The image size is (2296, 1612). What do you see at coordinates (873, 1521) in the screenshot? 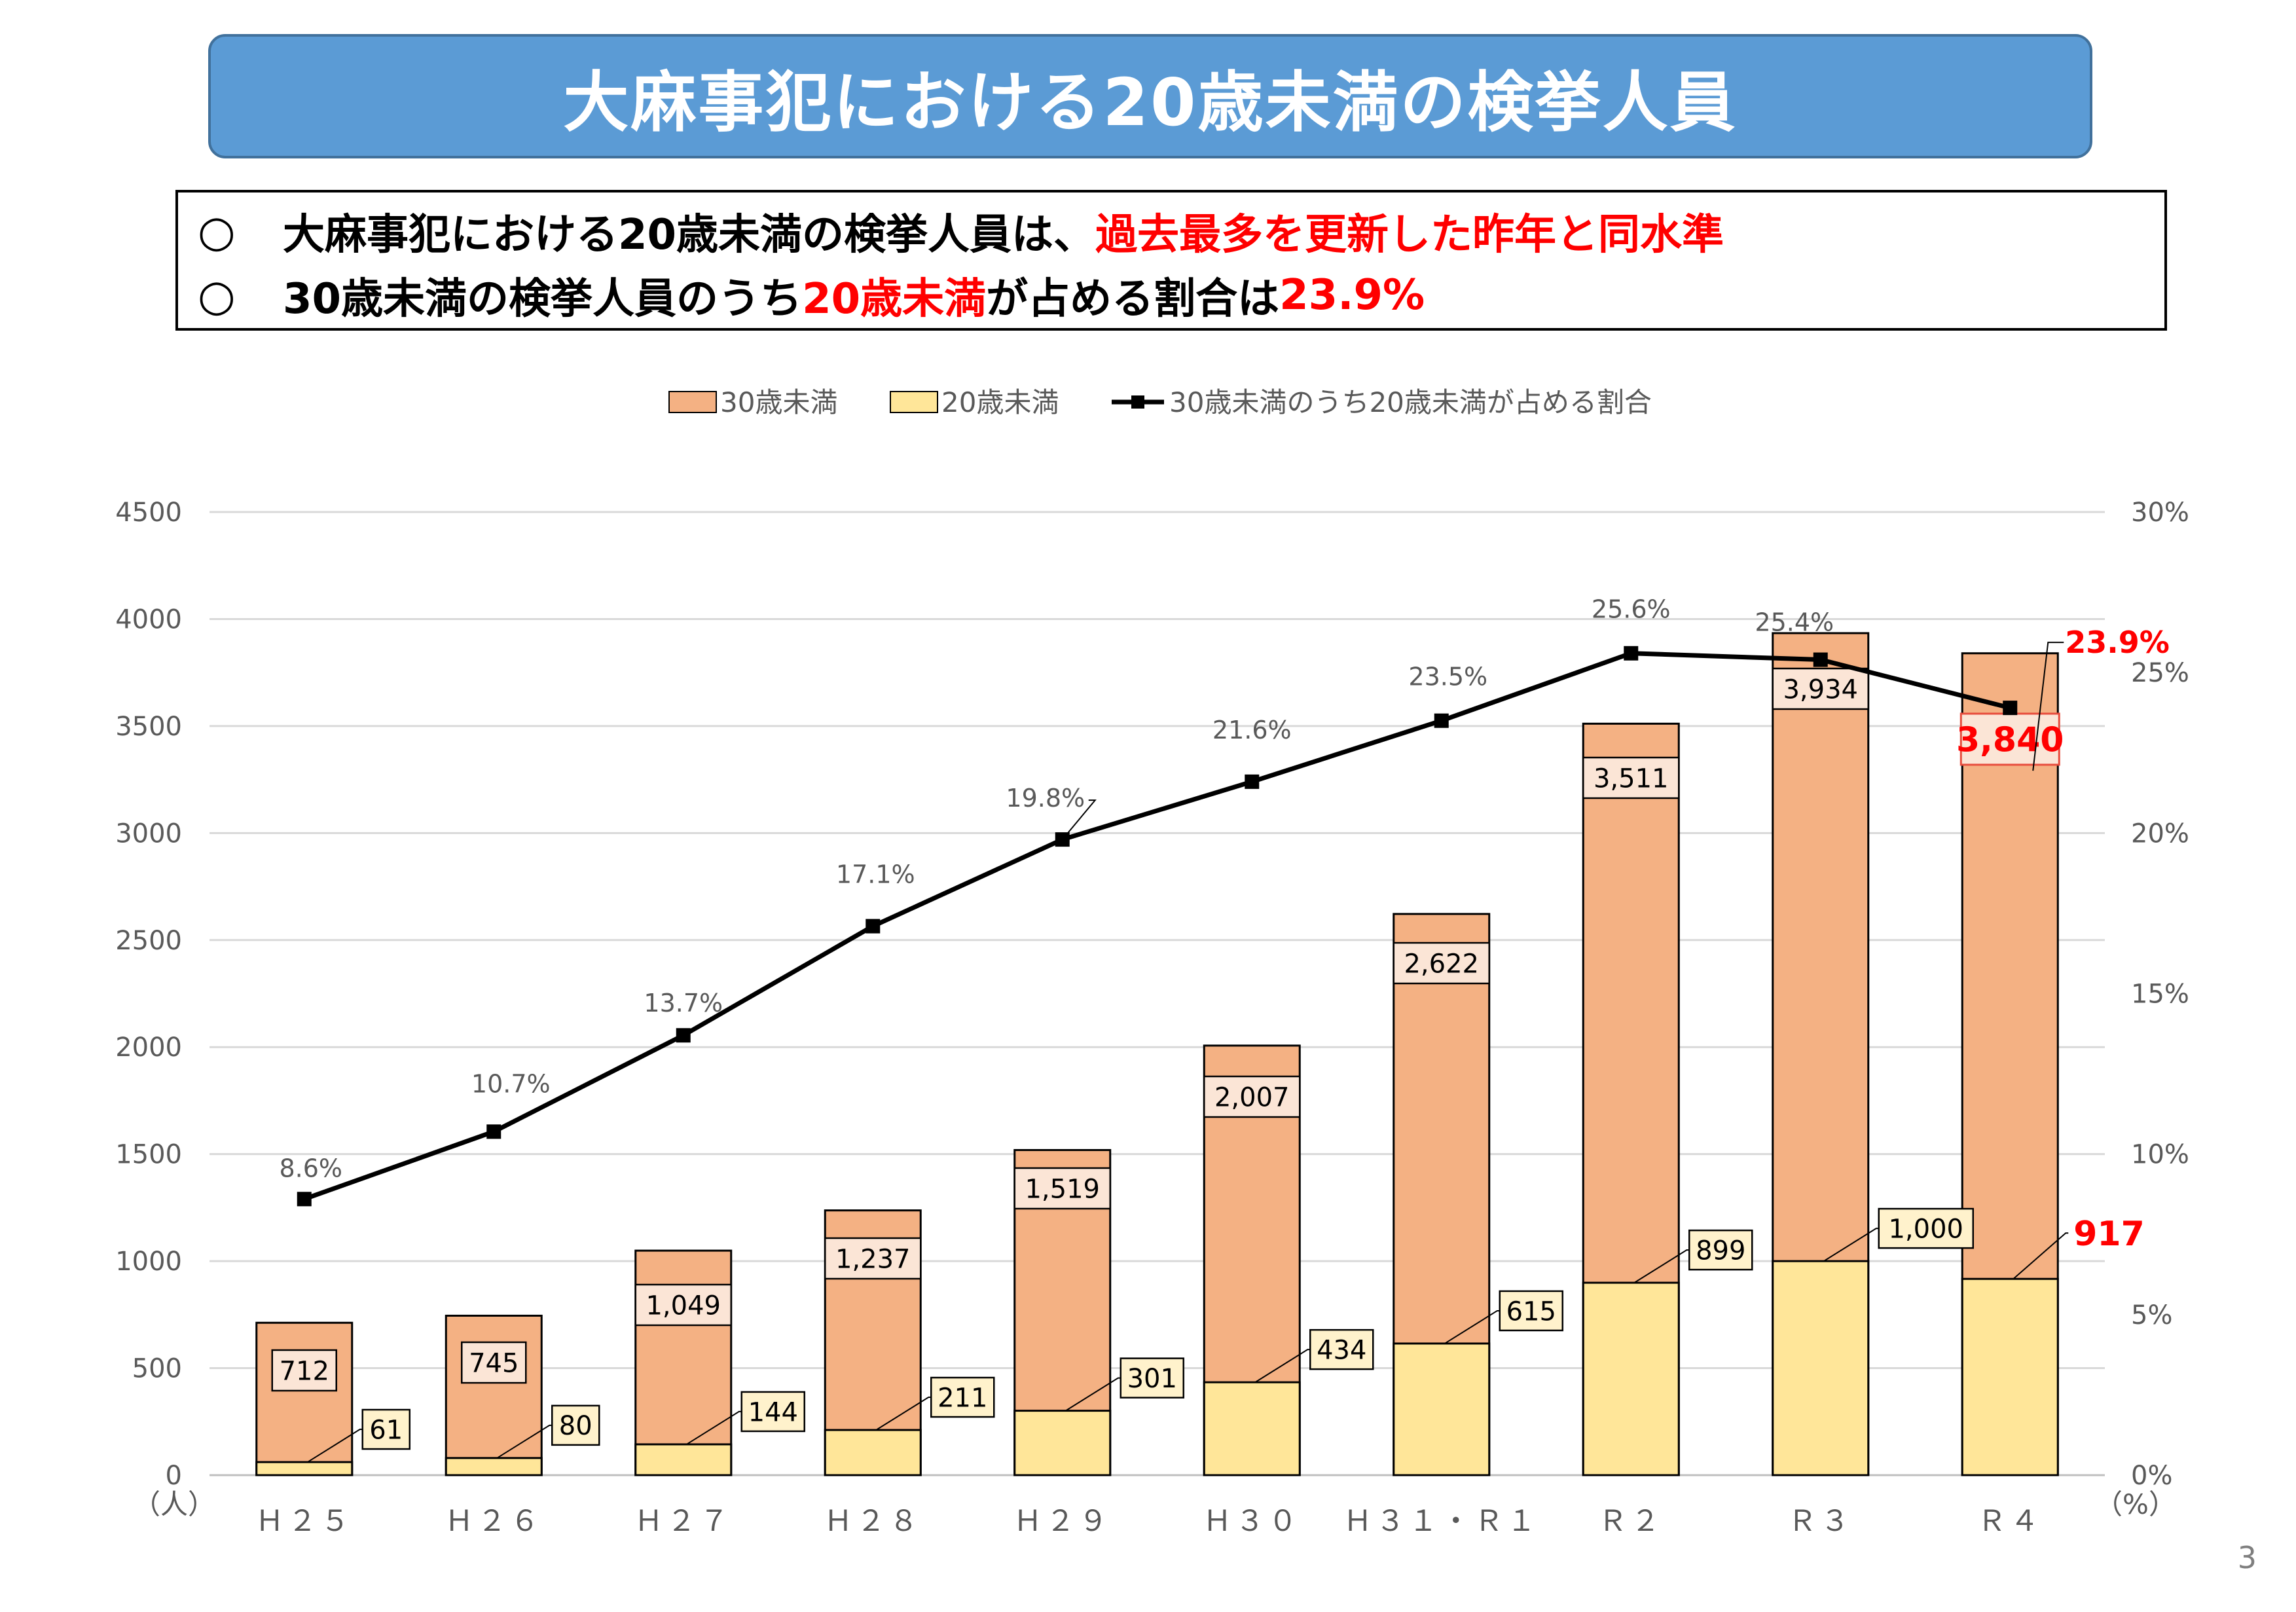
I see `category-label: Ｈ２８` at bounding box center [873, 1521].